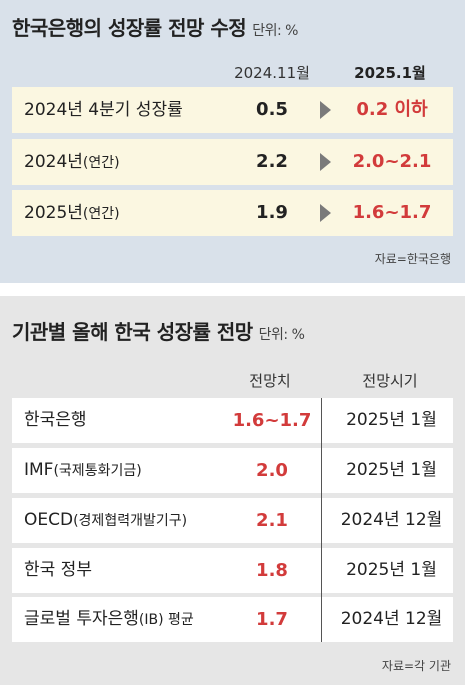 The width and height of the screenshot is (465, 685). I want to click on revision-title: 한국은행의 성장률 전망 수정 단위: %, so click(155, 28).